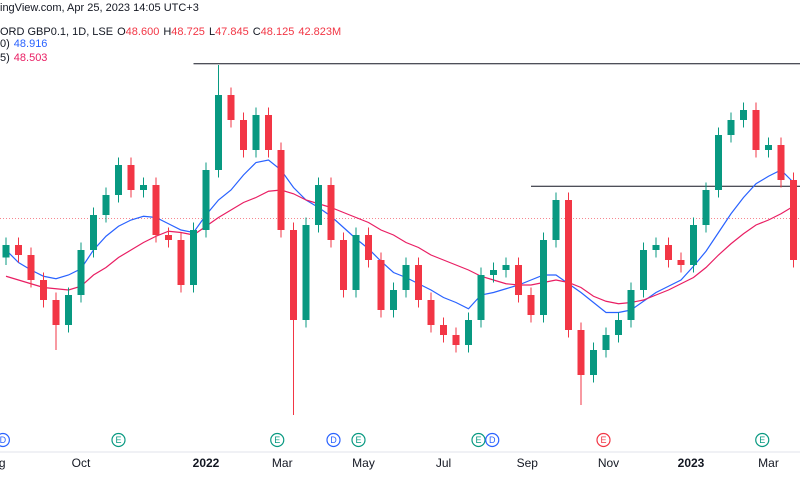 The image size is (800, 503). I want to click on legend-name: 5), so click(5, 58).